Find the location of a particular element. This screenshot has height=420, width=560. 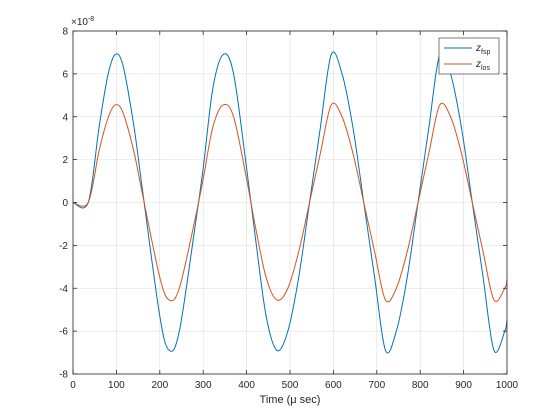

x-tick-label: 300 is located at coordinates (203, 385).